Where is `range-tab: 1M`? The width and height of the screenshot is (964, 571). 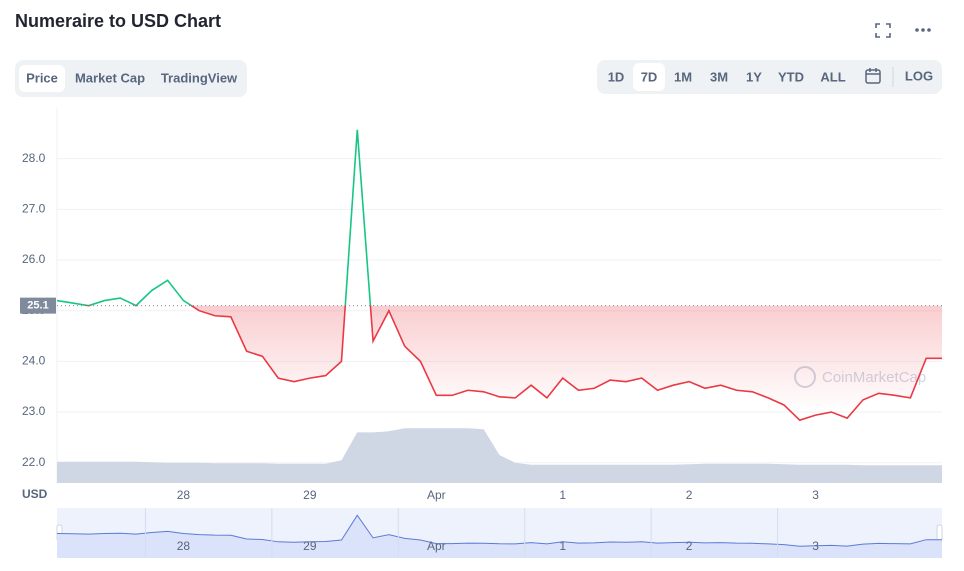
range-tab: 1M is located at coordinates (683, 76).